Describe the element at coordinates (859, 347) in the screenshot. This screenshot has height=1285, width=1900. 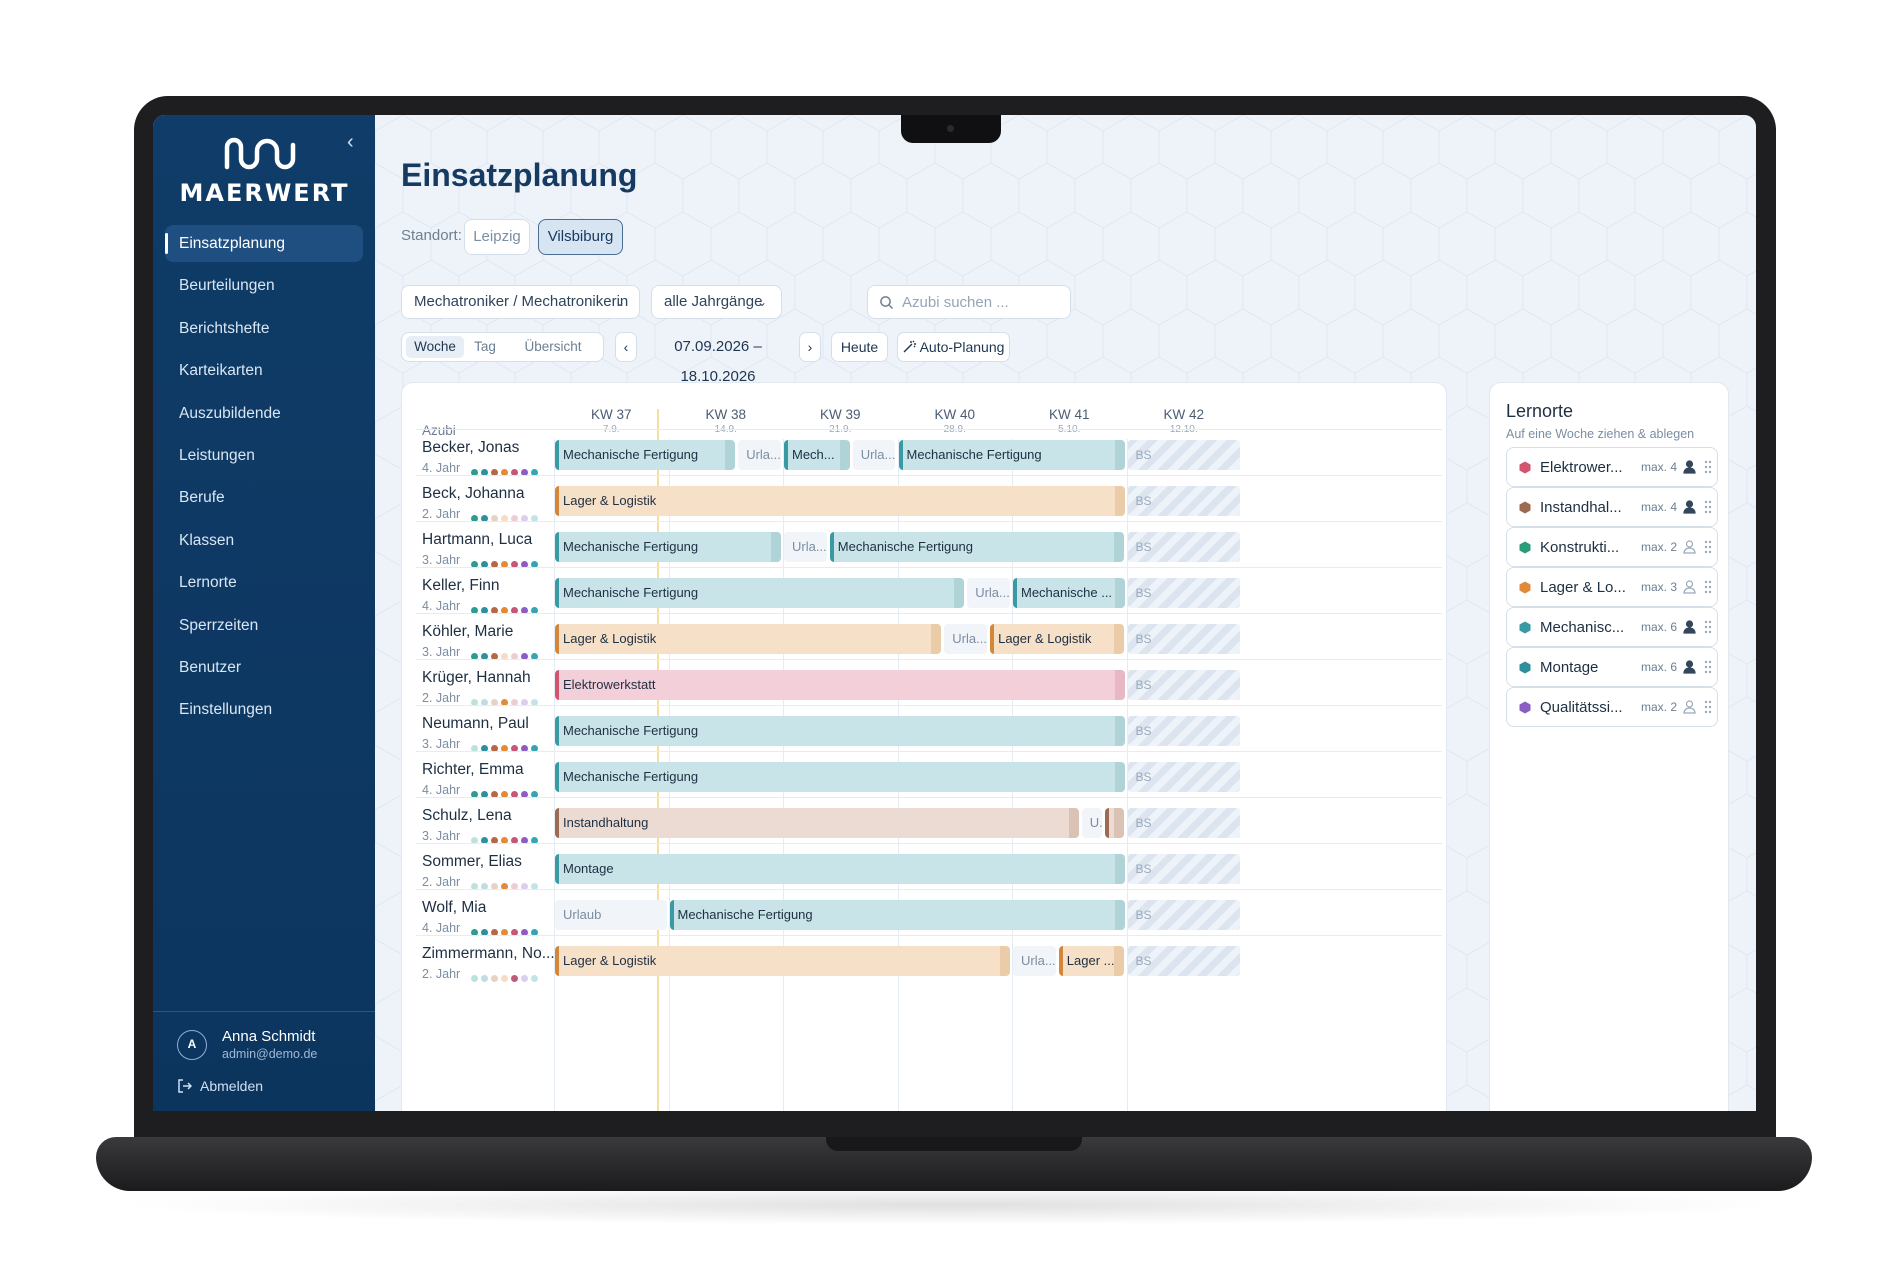
I see `today-button: Heute` at that location.